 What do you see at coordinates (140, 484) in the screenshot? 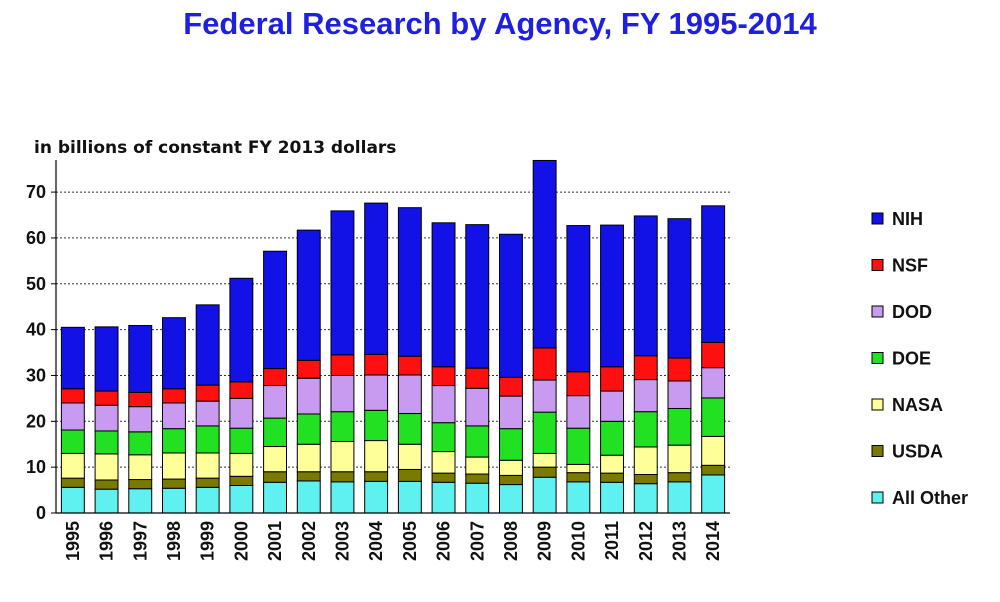
I see `bar-segment-usda-1997` at bounding box center [140, 484].